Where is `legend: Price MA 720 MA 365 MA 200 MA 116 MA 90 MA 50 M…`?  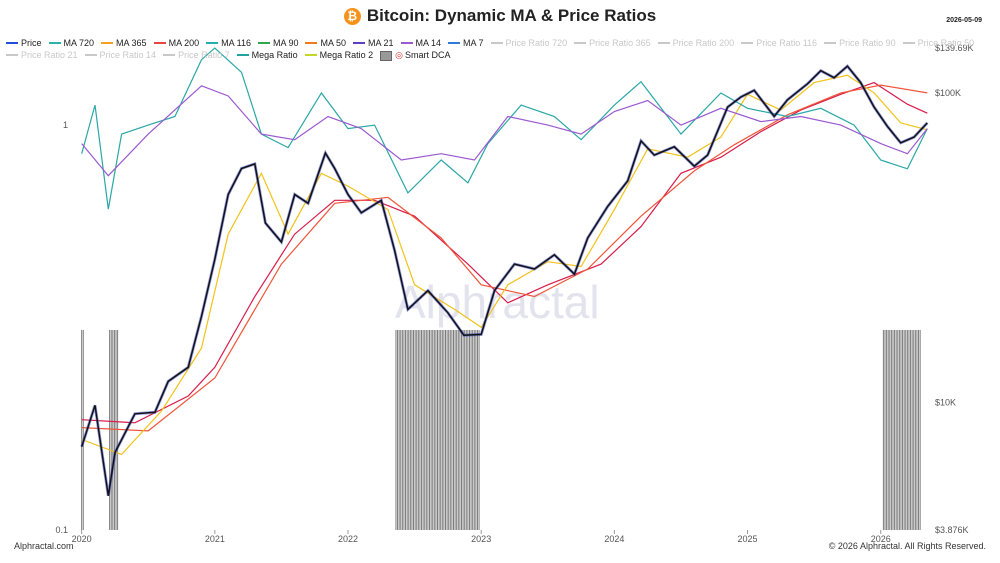
legend: Price MA 720 MA 365 MA 200 MA 116 MA 90 MA 50 M… is located at coordinates (498, 49).